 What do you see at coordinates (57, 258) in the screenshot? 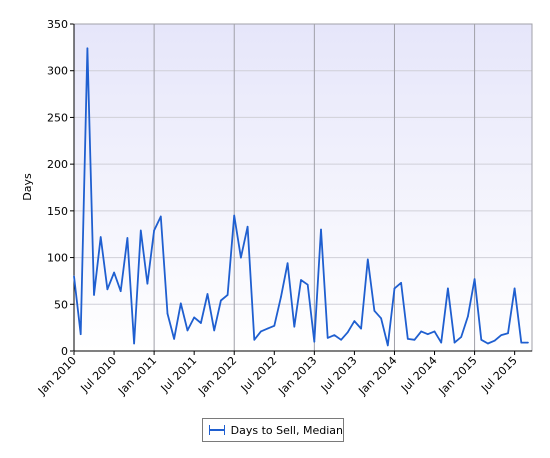
I see `y-tick-label: 100` at bounding box center [57, 258].